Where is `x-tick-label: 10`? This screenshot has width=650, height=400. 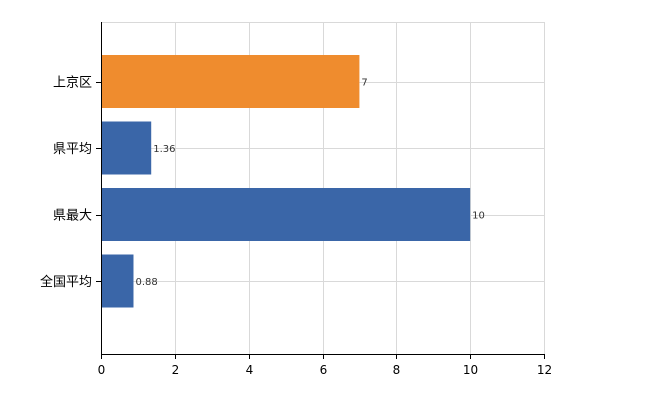 x-tick-label: 10 is located at coordinates (470, 370).